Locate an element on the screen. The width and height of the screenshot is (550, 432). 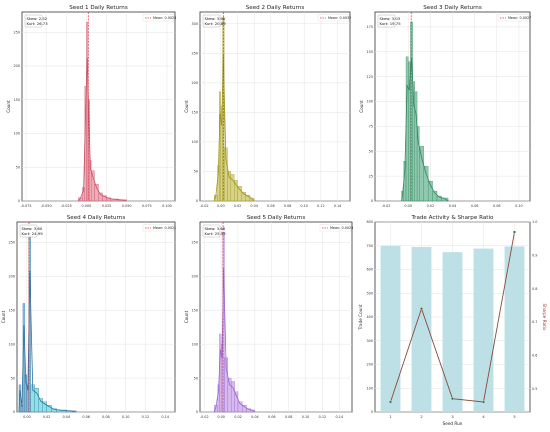
chart-4-xtick-label: 0.12 is located at coordinates (146, 417).